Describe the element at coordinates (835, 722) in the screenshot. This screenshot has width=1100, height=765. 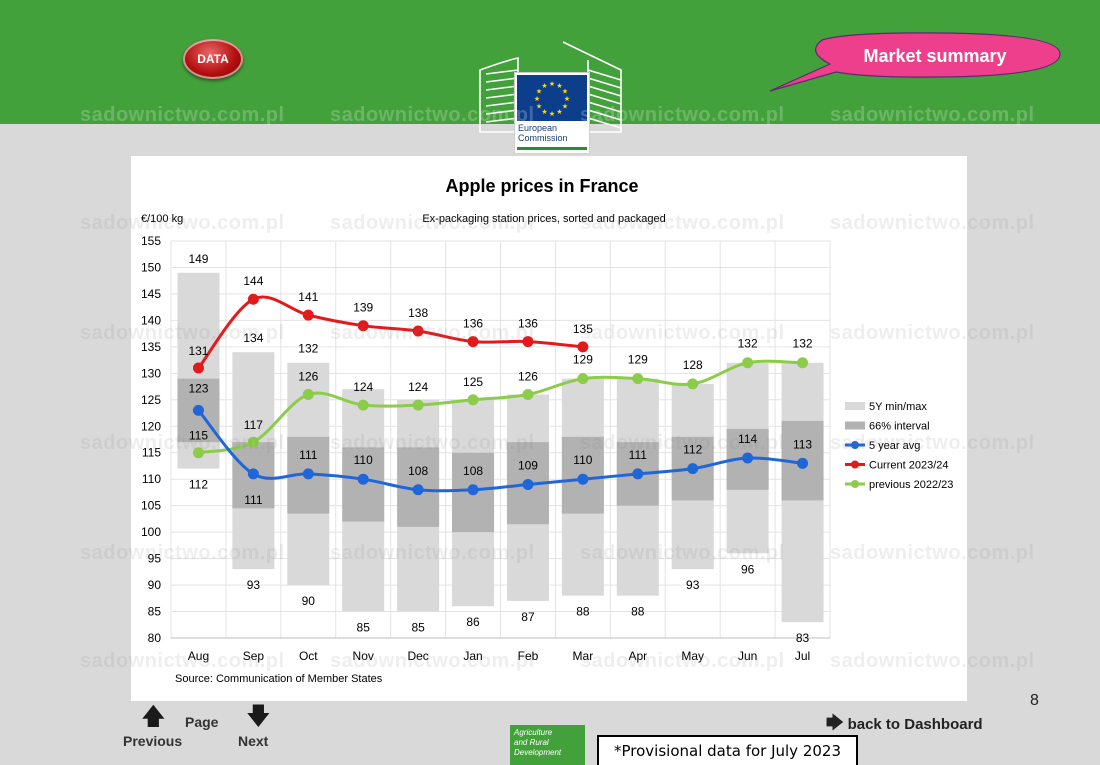
I see `arrow-right-icon: 🡆` at that location.